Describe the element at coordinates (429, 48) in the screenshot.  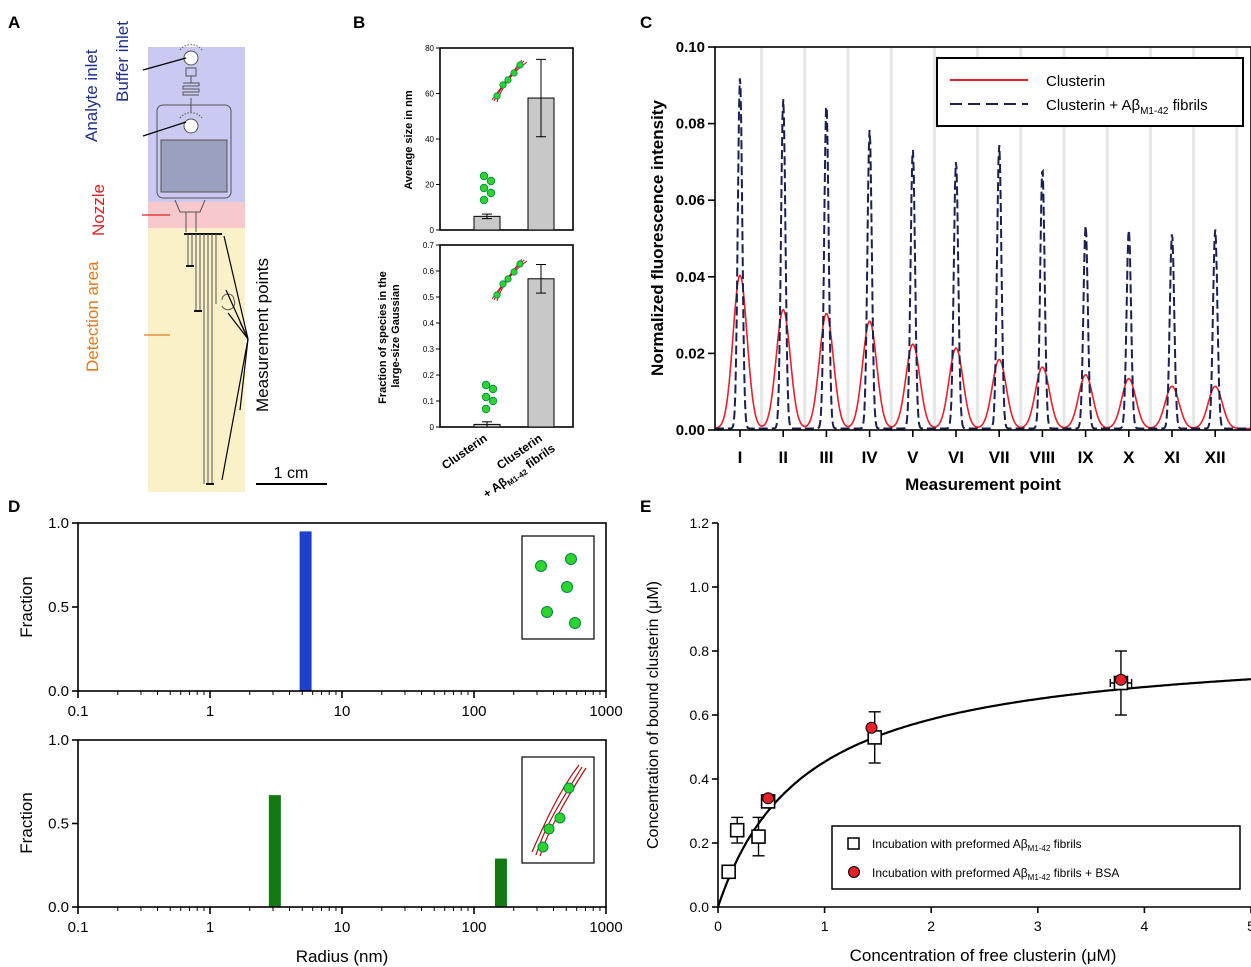
I see `b-ytick-label: 80` at that location.